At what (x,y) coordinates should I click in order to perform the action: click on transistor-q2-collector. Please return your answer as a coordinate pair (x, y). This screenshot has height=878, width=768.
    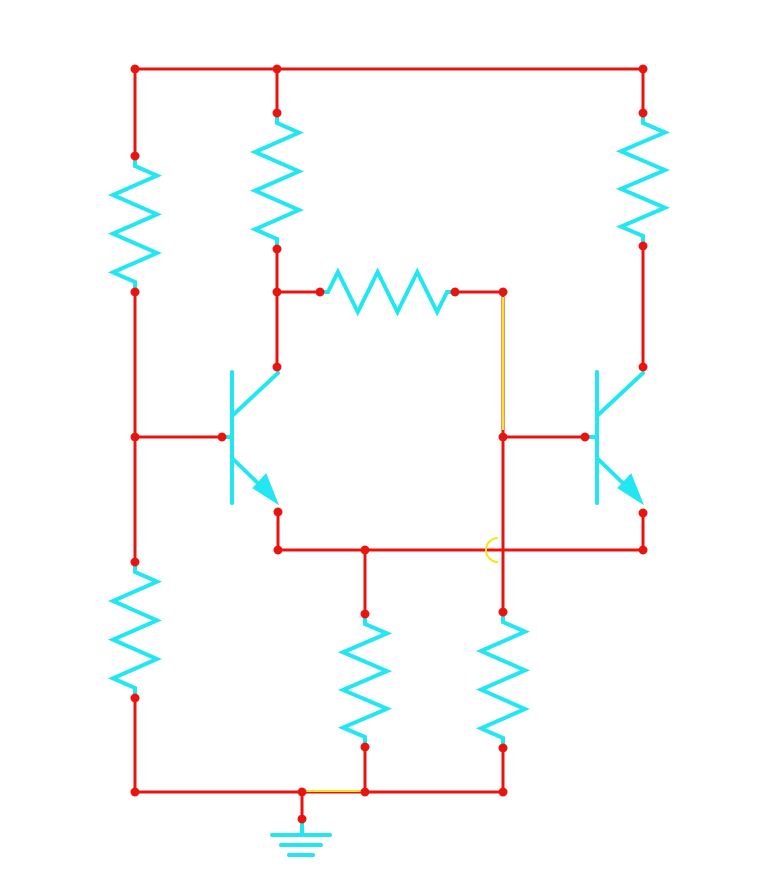
    Looking at the image, I should click on (620, 394).